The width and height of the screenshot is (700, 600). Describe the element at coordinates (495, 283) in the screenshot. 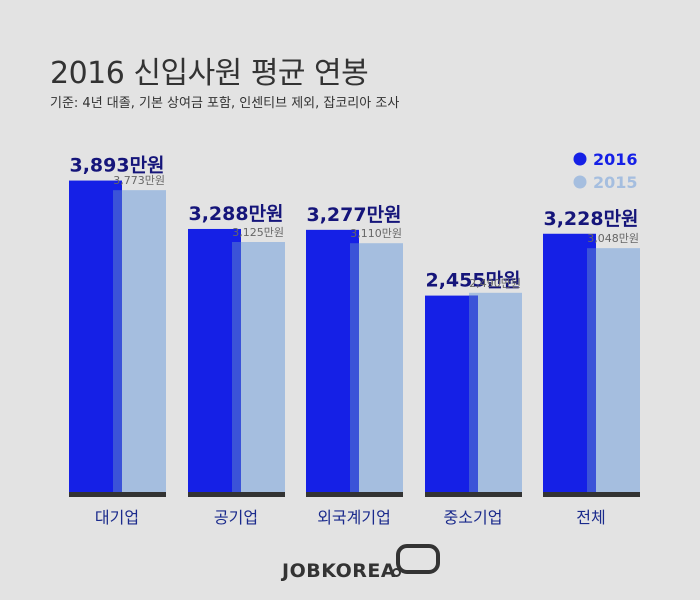

I see `value-label-2015-4: 2,490만원` at that location.